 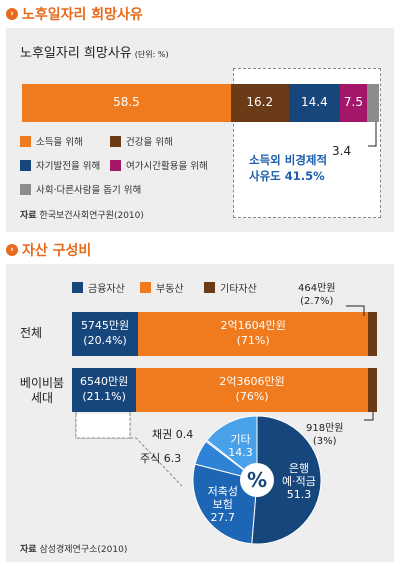 I want to click on bar2-value-label-0-1: 2억1604만원 (71%), so click(x=253, y=333).